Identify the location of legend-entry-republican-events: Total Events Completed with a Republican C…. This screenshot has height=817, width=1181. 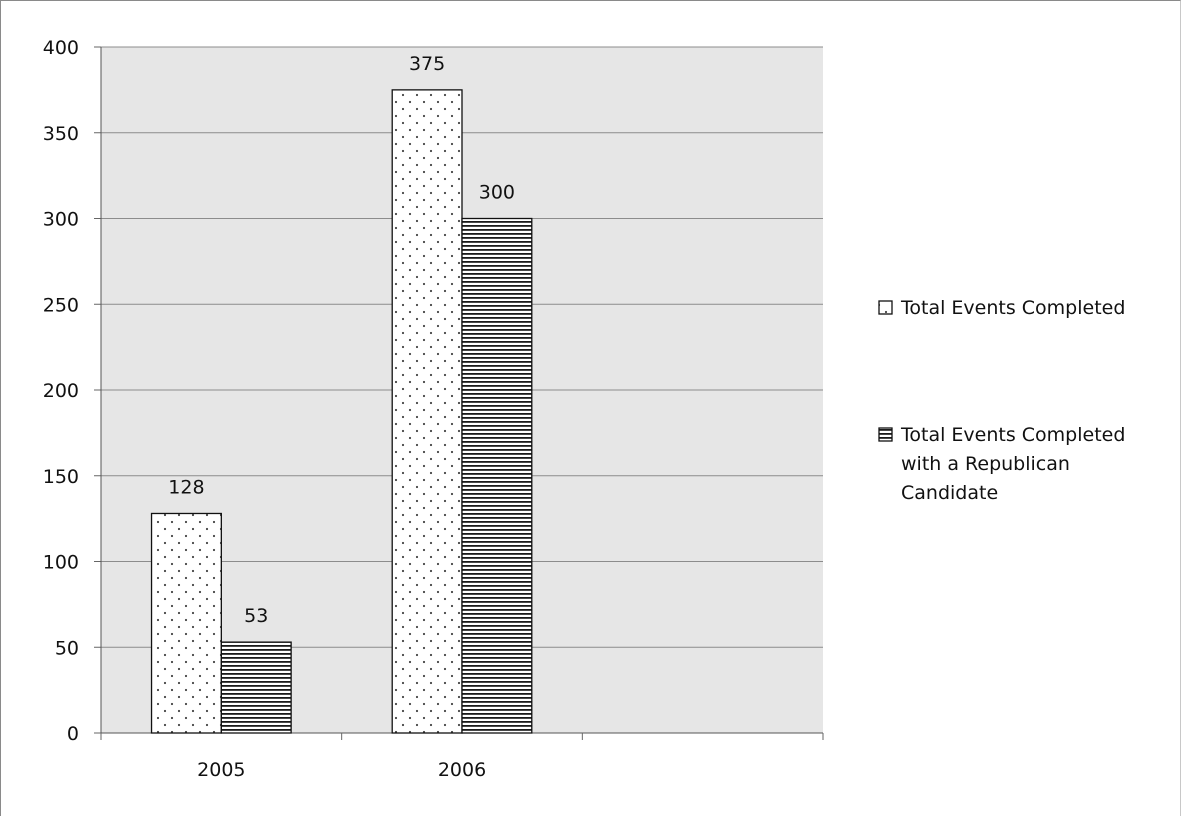
(1001, 464).